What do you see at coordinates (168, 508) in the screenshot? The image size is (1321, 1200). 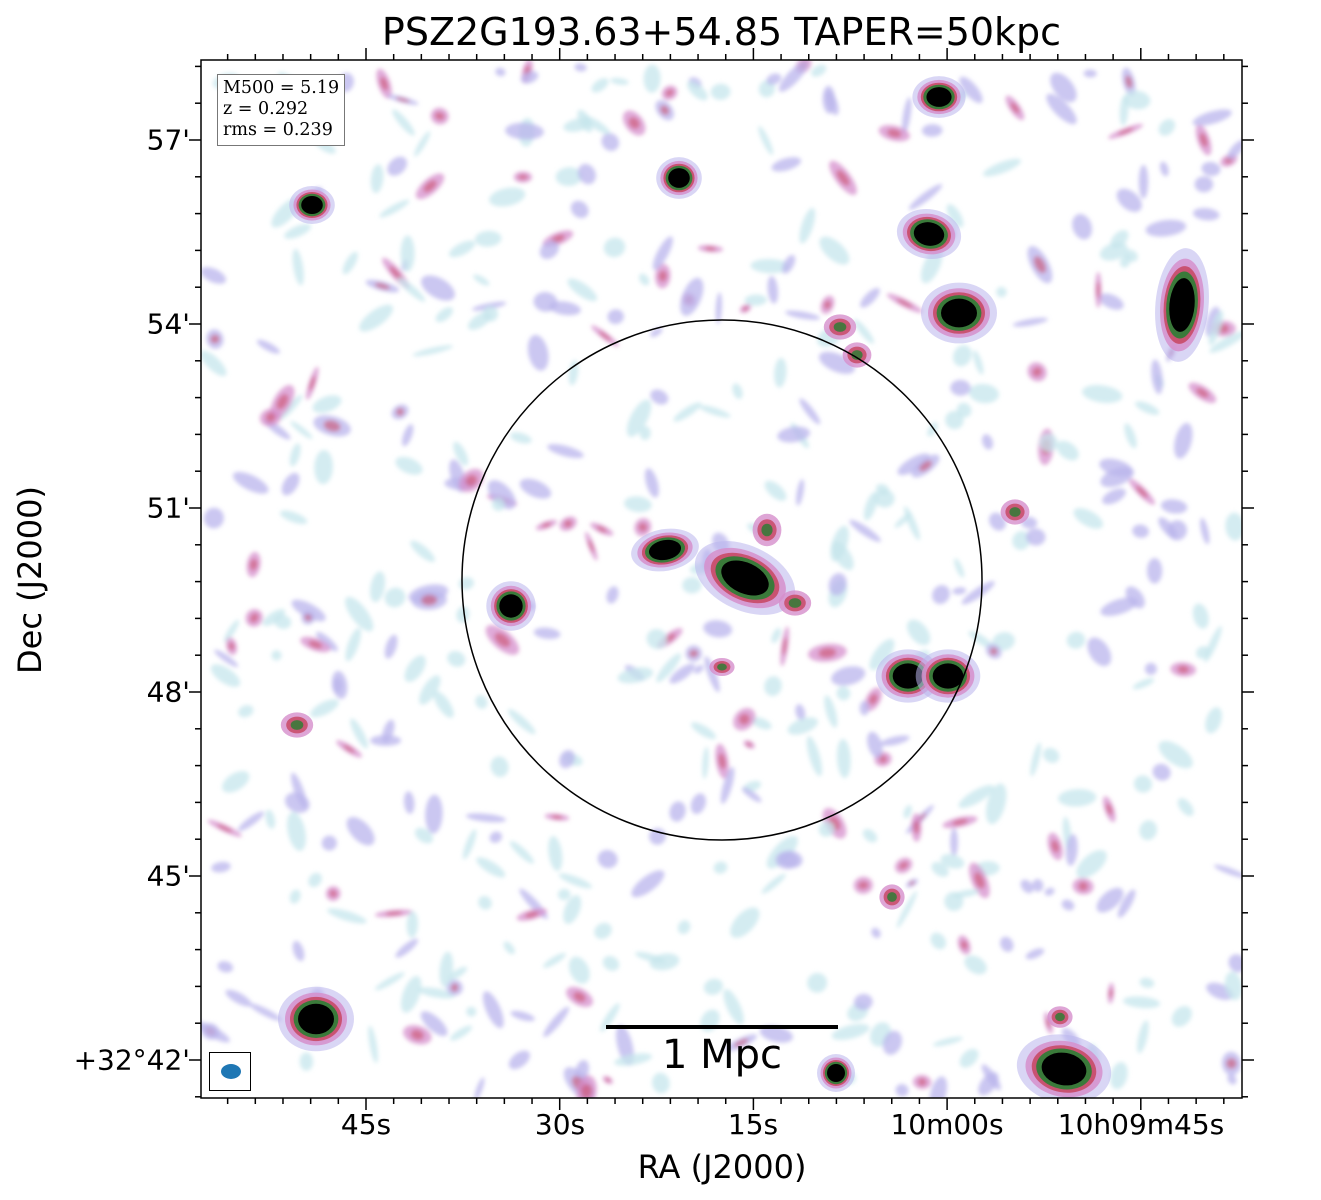 I see `y-tick-label: 51'` at bounding box center [168, 508].